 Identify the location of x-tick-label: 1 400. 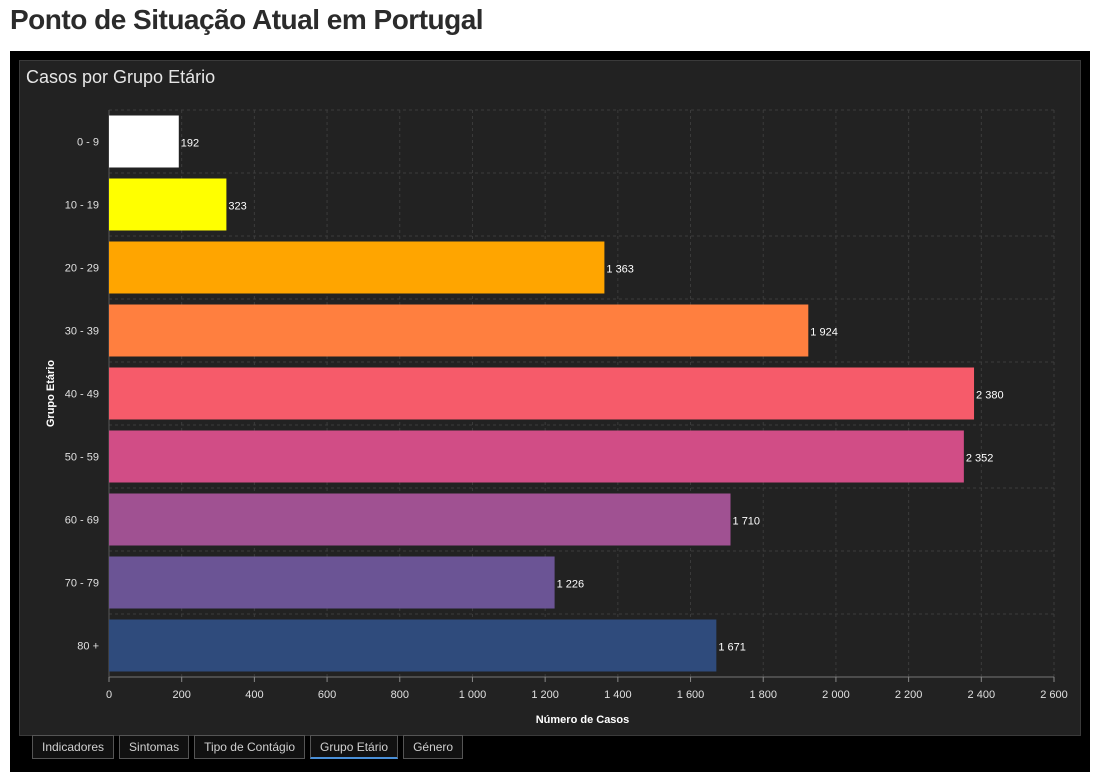
(618, 695).